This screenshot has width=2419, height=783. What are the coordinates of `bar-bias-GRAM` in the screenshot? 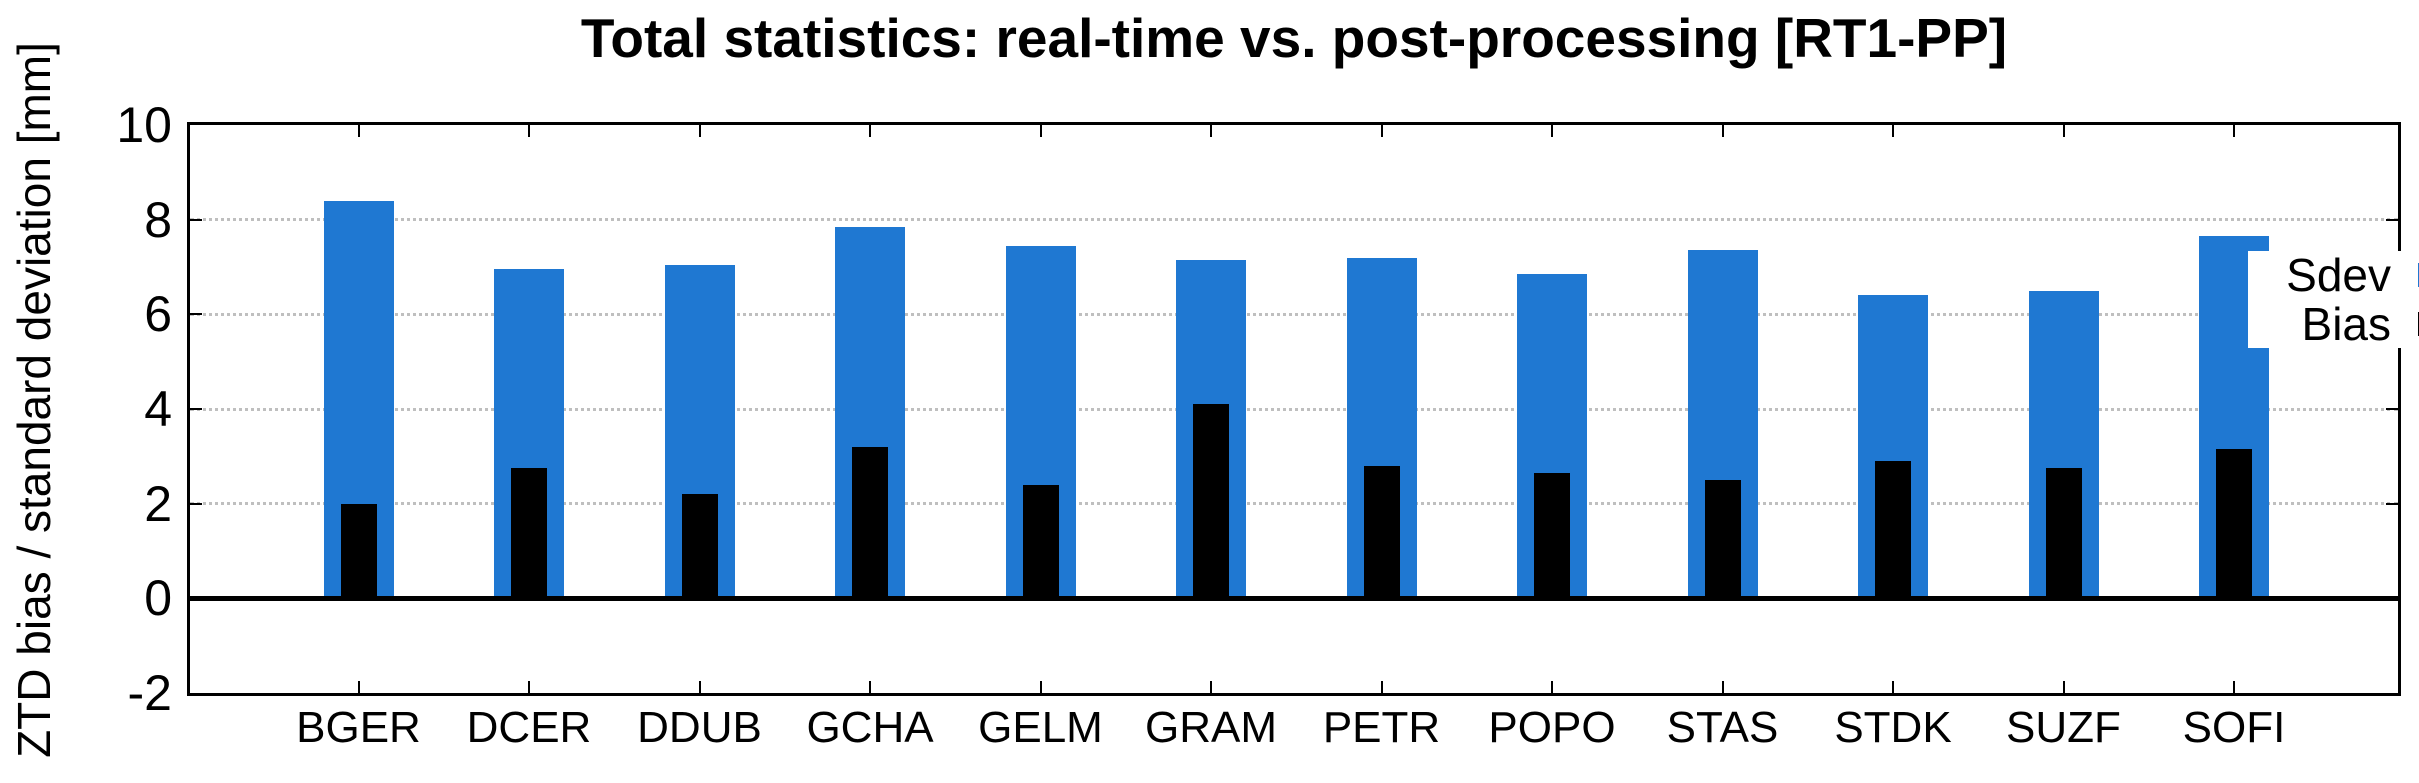 It's located at (1211, 501).